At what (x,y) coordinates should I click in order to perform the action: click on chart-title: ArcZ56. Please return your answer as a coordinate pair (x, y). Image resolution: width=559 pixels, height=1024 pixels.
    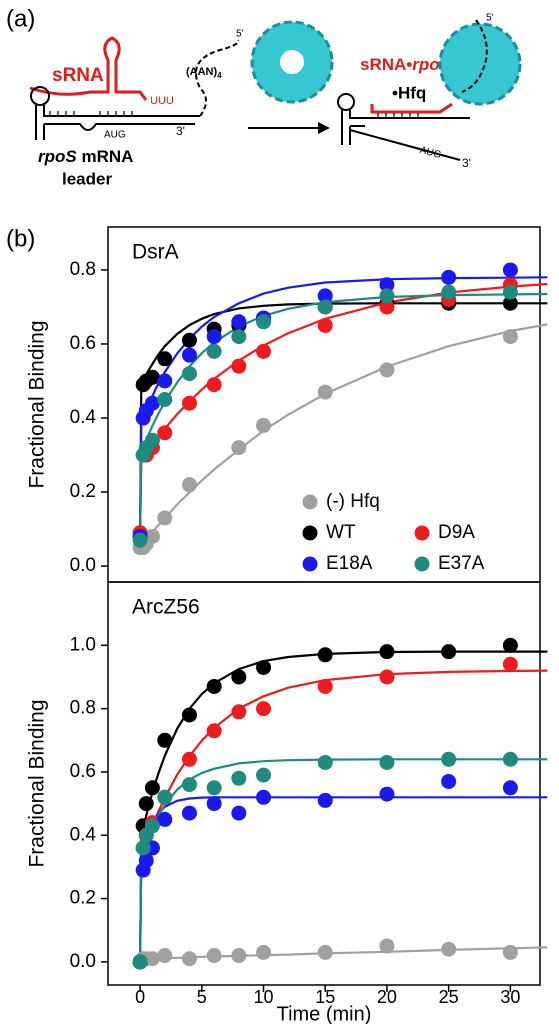
    Looking at the image, I should click on (166, 607).